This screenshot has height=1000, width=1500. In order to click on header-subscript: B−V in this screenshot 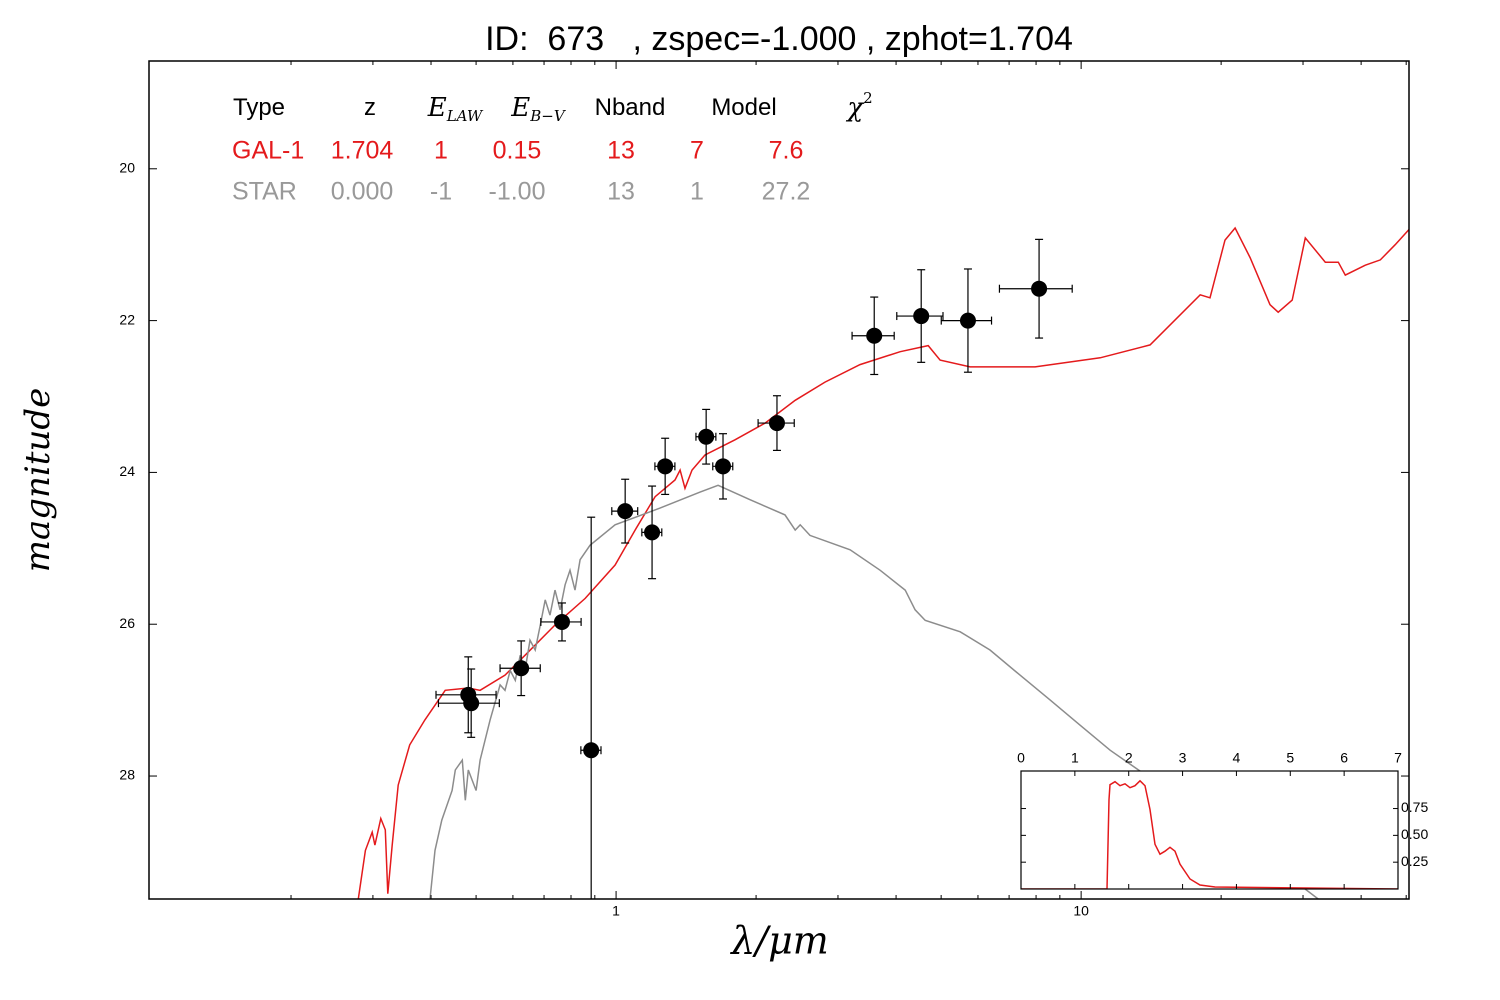, I will do `click(548, 116)`.